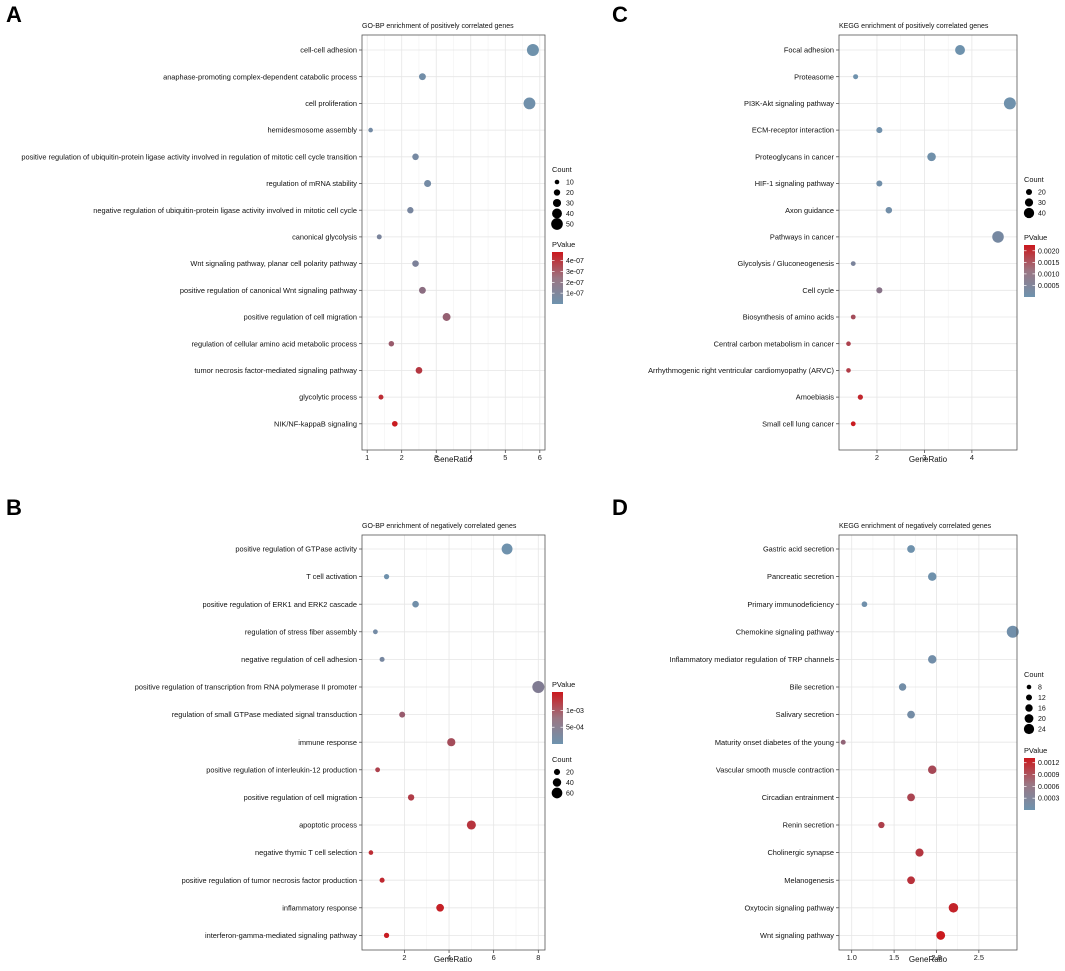 This screenshot has width=1065, height=971. Describe the element at coordinates (306, 852) in the screenshot. I see `y-tick-label: negative thymic T cell selection` at that location.